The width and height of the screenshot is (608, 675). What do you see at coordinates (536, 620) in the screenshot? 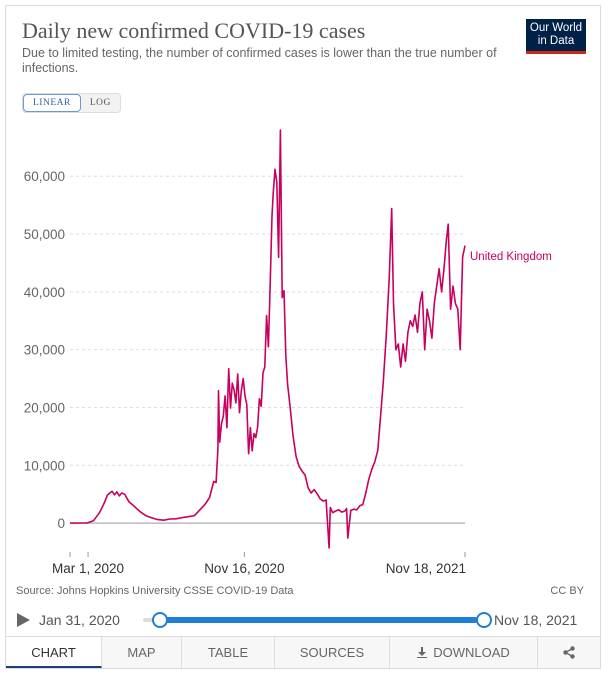
I see `timeline-end-label: Nov 18, 2021` at bounding box center [536, 620].